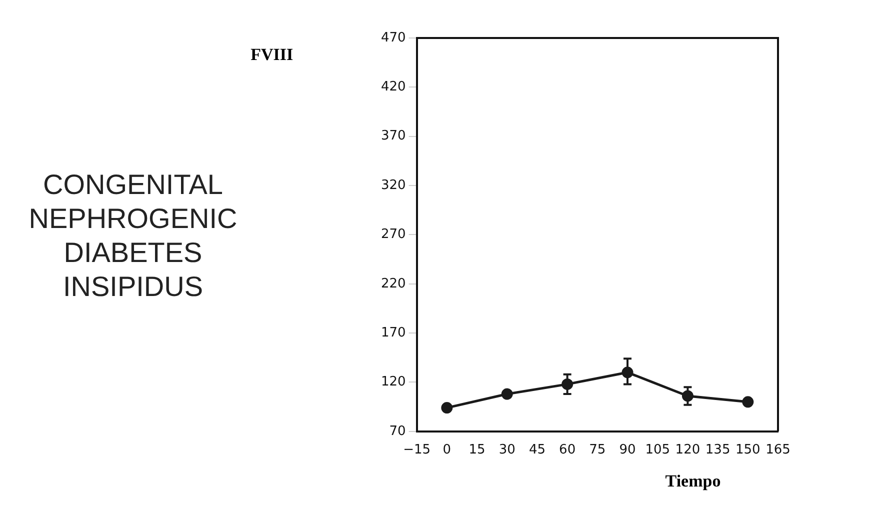 This screenshot has width=881, height=509. What do you see at coordinates (778, 450) in the screenshot?
I see `x-tick-label: 165` at bounding box center [778, 450].